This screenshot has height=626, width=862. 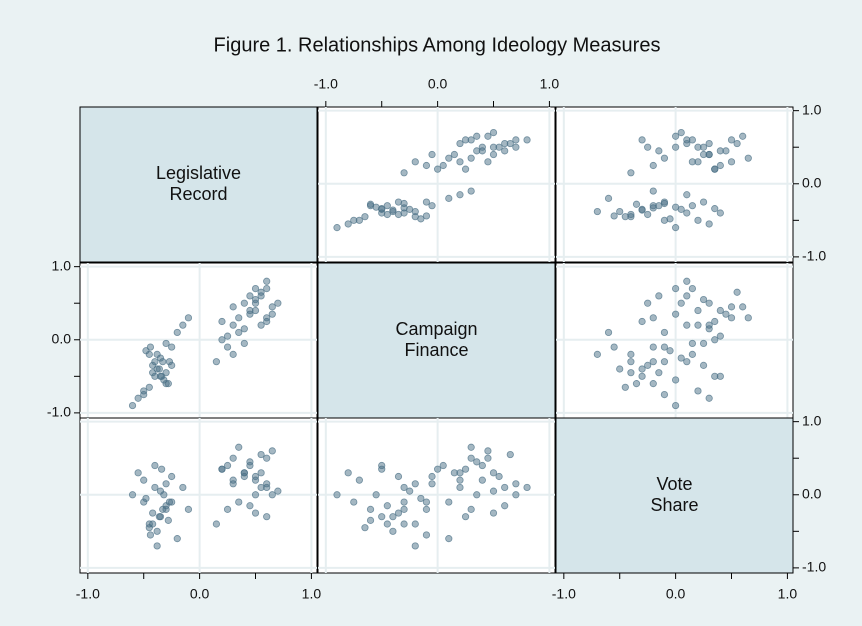 What do you see at coordinates (674, 484) in the screenshot?
I see `variable-label: Vote` at bounding box center [674, 484].